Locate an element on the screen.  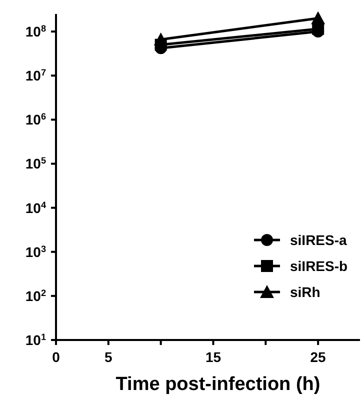
y-tick-label: 10$^{5}$ is located at coordinates (35, 164).